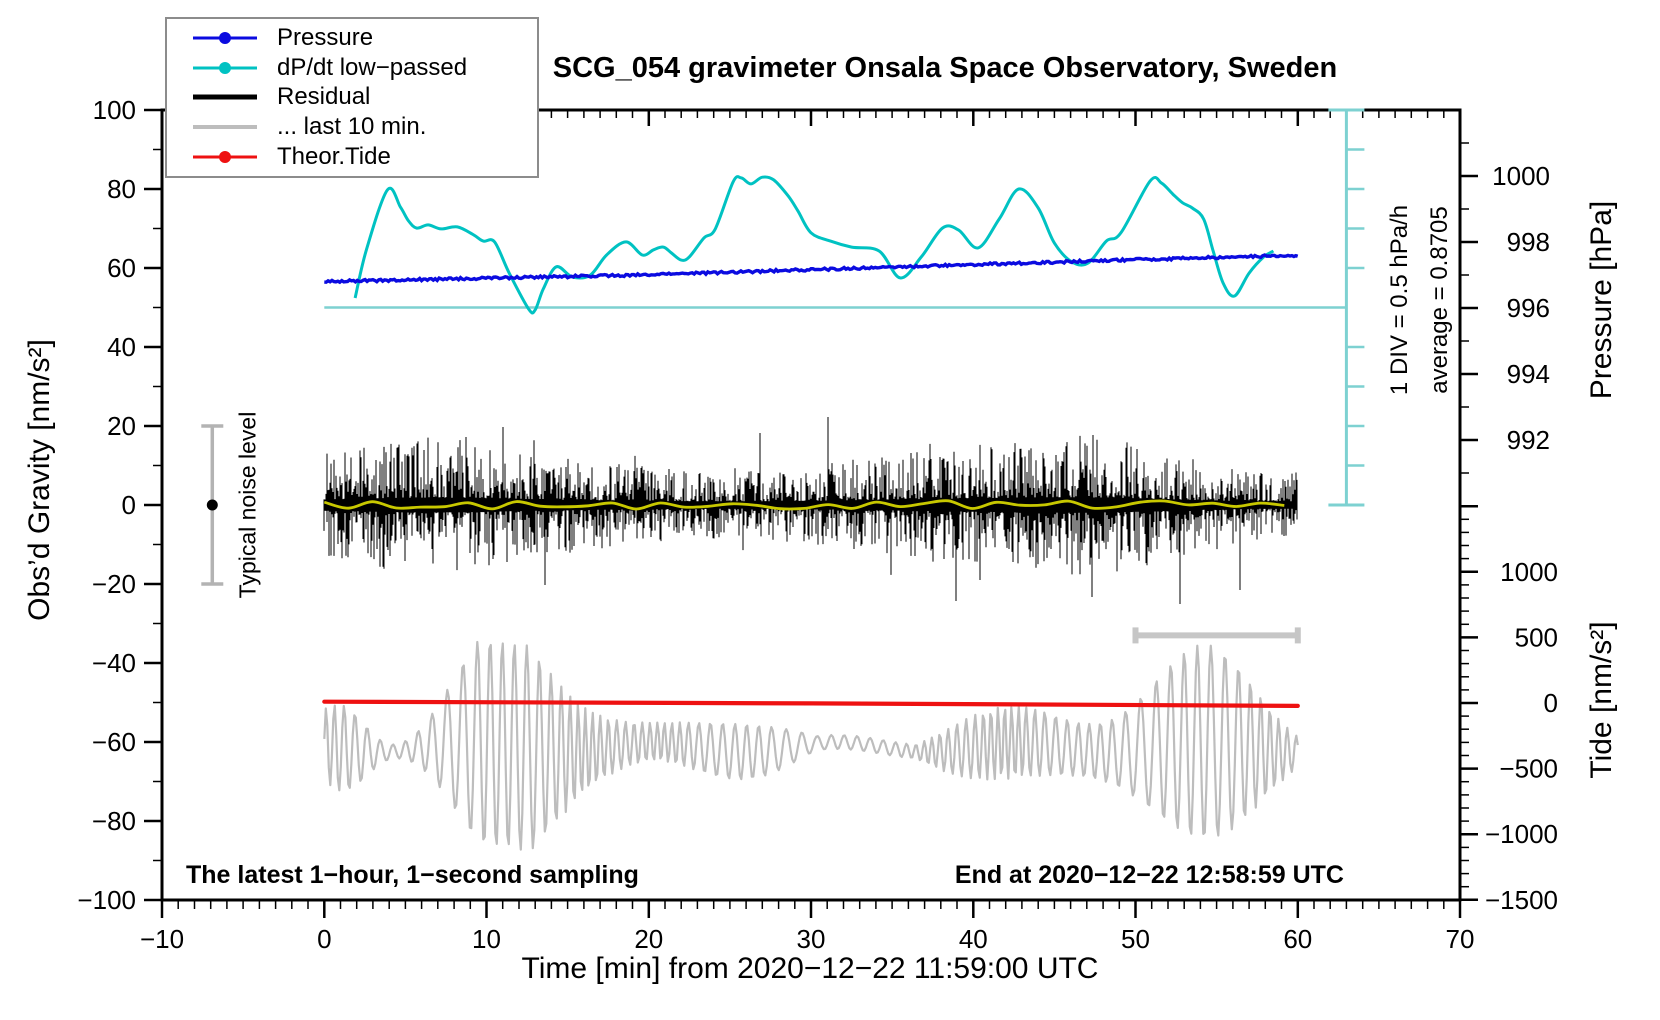 The height and width of the screenshot is (1020, 1660). Describe the element at coordinates (486, 939) in the screenshot. I see `svg-text: 10` at that location.